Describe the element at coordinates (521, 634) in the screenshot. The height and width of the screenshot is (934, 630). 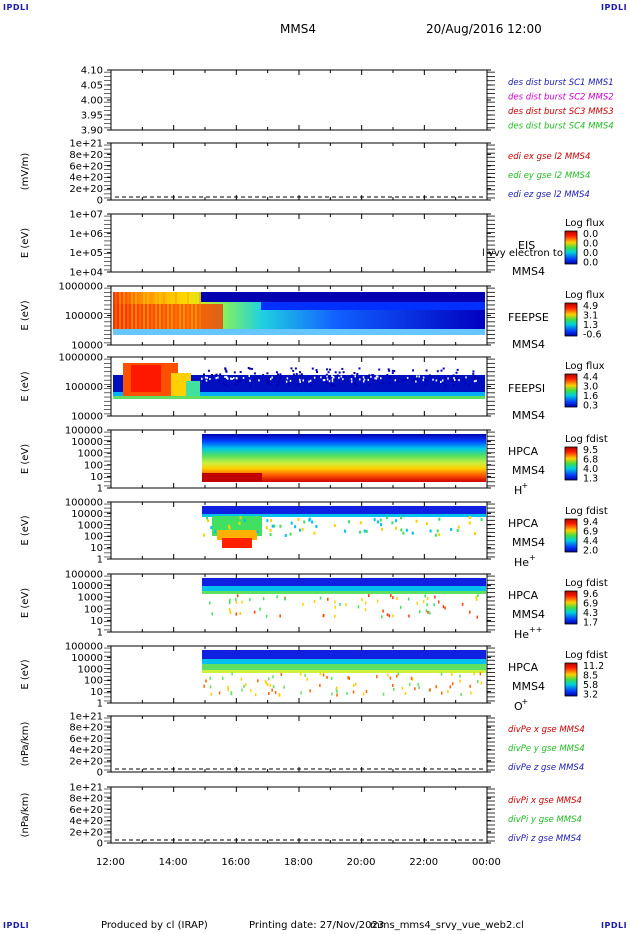
I see `species-label: He` at that location.